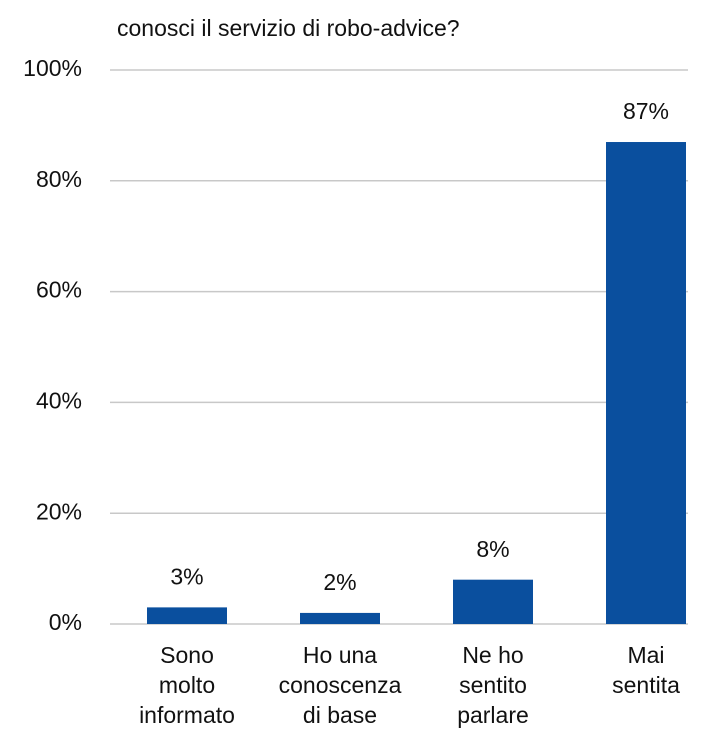 Image resolution: width=717 pixels, height=742 pixels. Describe the element at coordinates (65, 622) in the screenshot. I see `y-tick-label: 0%` at that location.